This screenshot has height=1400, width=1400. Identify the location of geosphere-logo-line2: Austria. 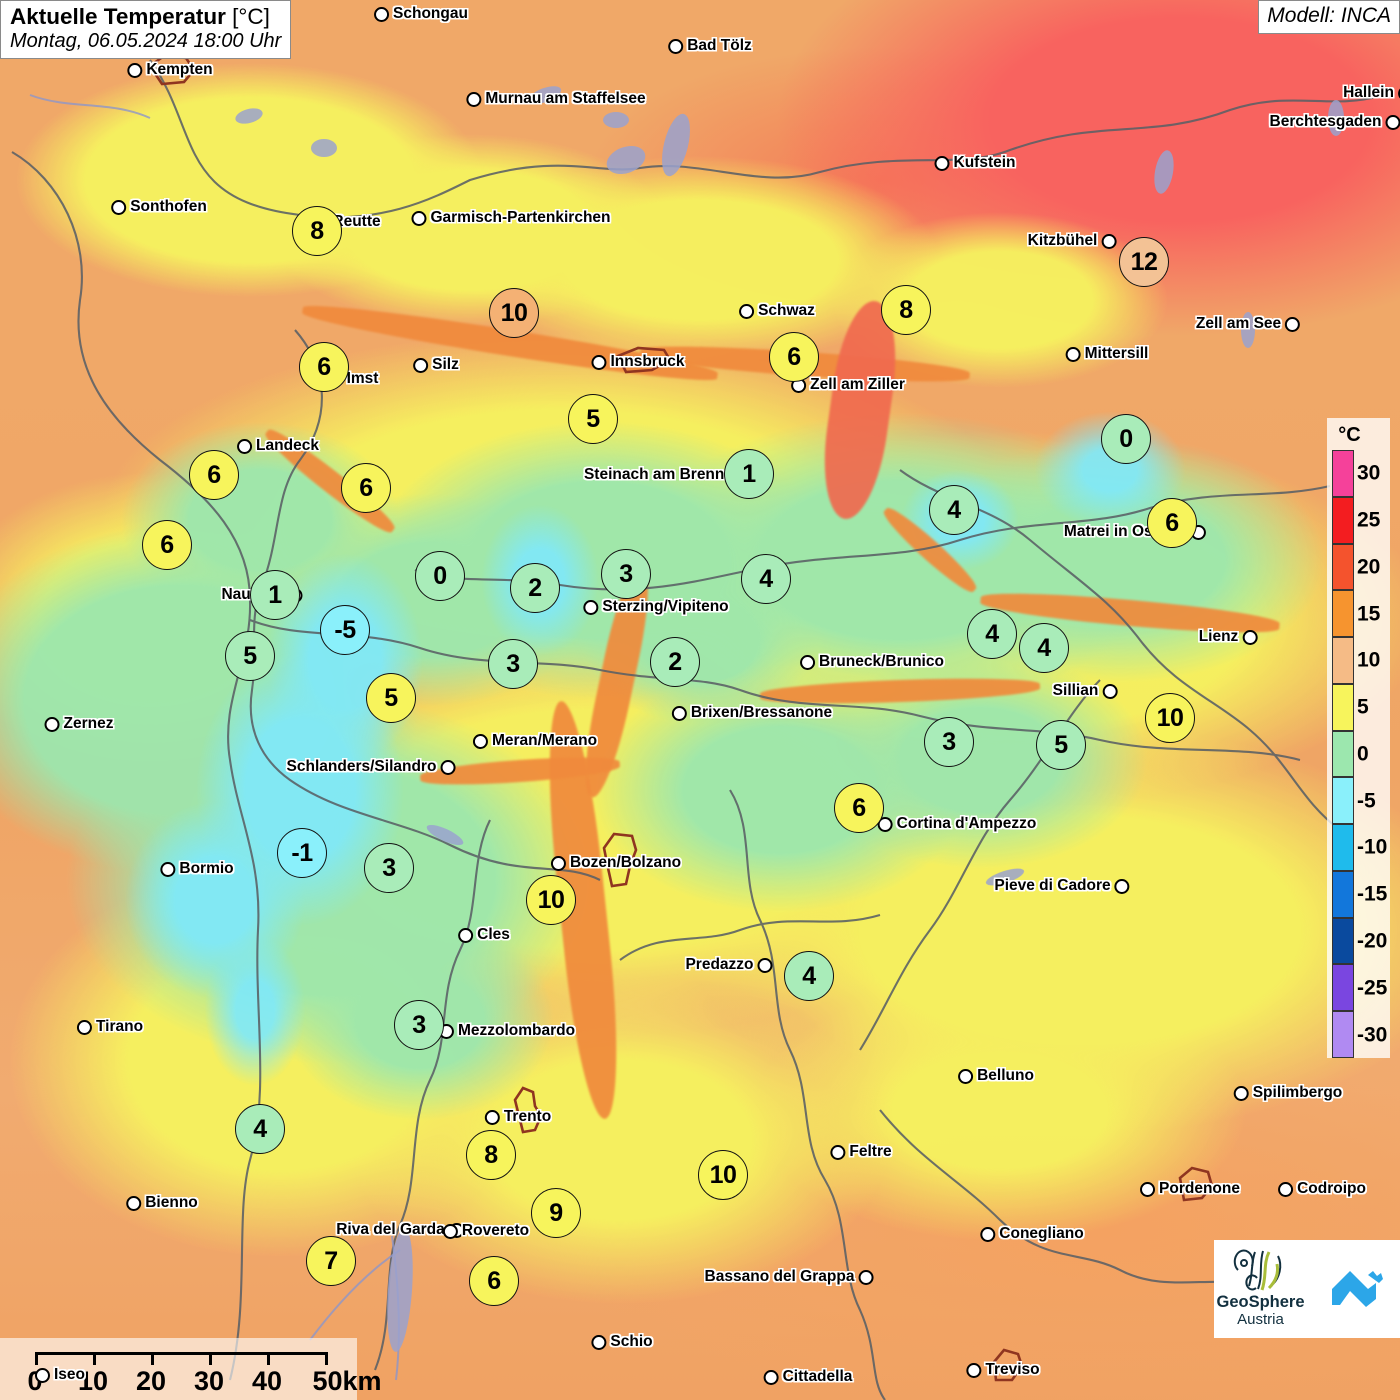
(1260, 1319).